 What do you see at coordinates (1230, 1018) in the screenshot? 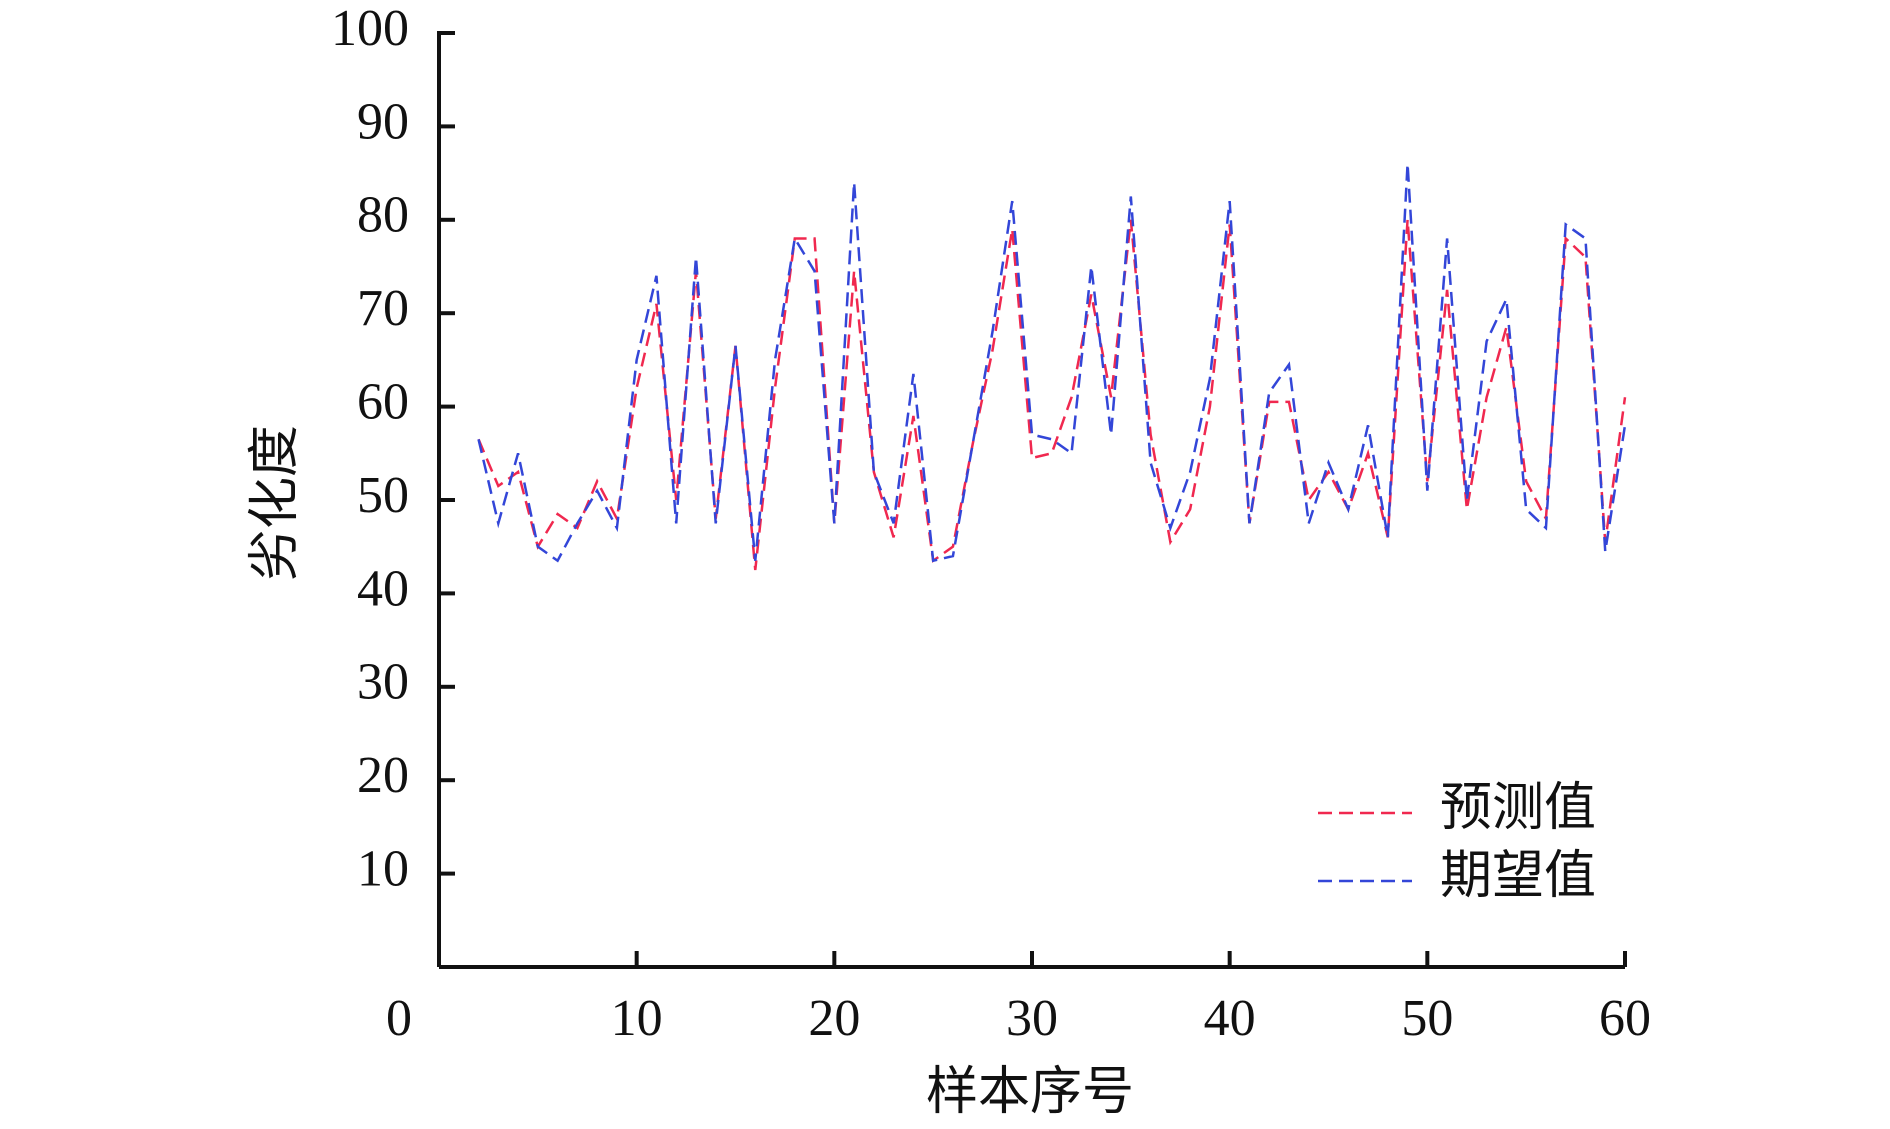
I see `x-tick-label: 40` at bounding box center [1230, 1018].